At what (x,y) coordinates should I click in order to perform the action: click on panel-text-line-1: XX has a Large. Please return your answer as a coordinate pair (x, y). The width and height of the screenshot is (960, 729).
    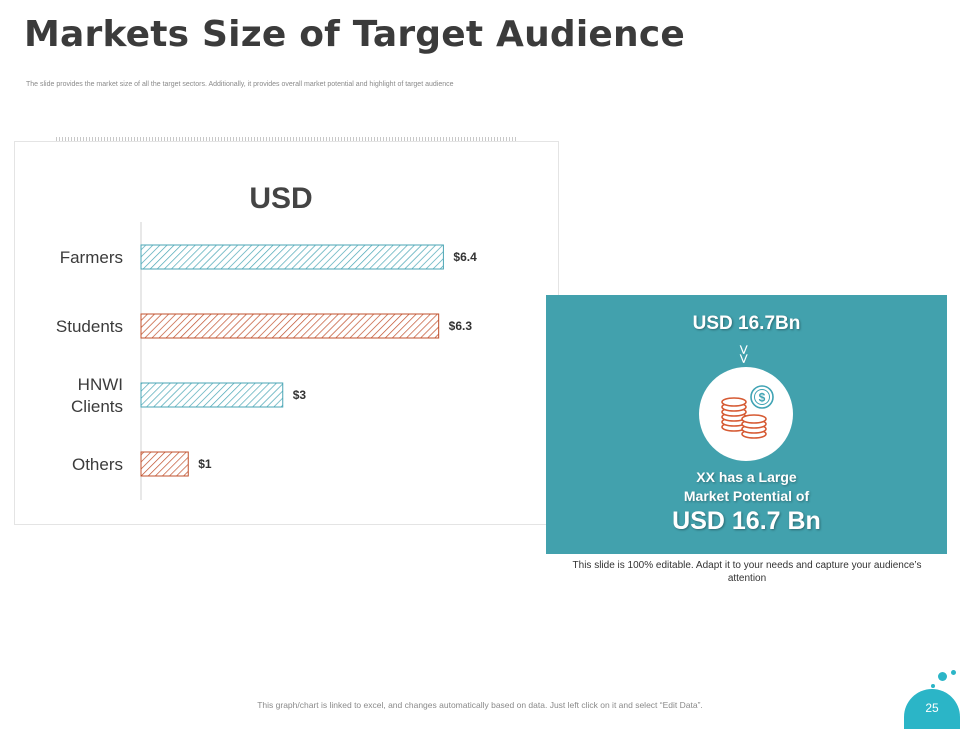
    Looking at the image, I should click on (746, 477).